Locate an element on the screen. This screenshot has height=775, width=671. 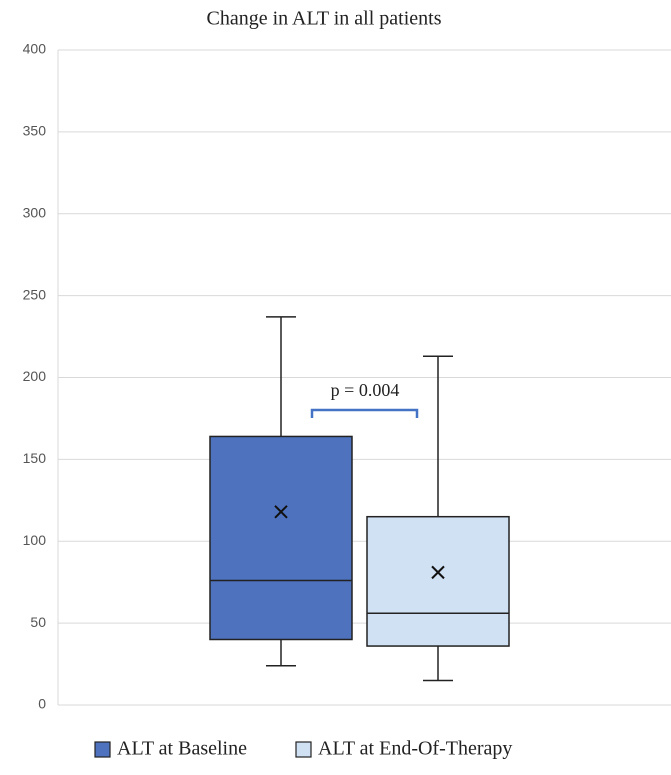
y-tick-label: 350 is located at coordinates (35, 131).